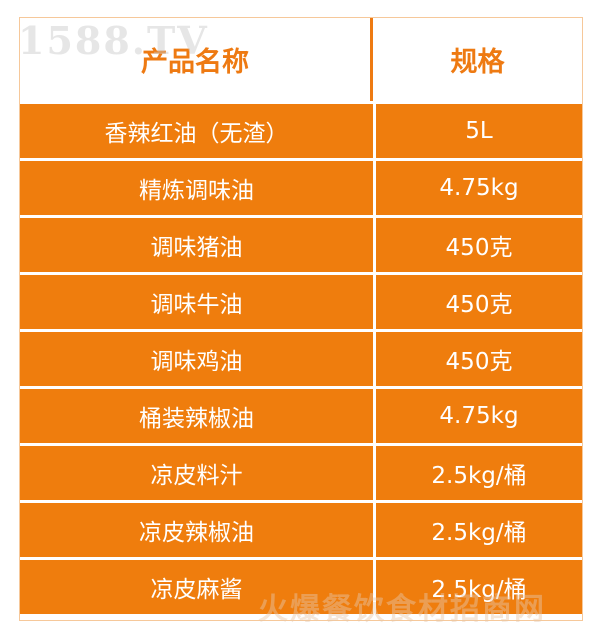  I want to click on product-name-cell: 香辣红油（无渣）, so click(196, 131).